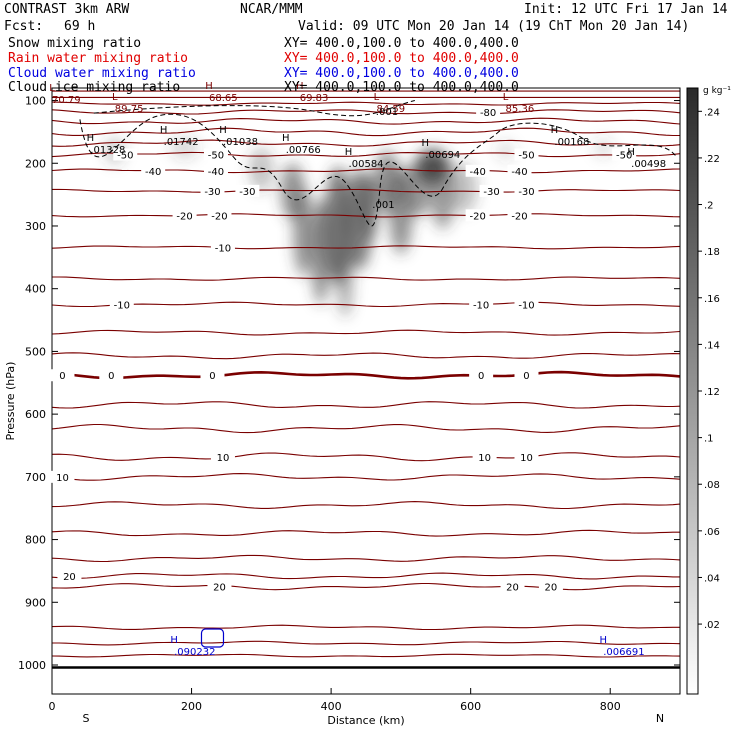 The image size is (740, 740). Describe the element at coordinates (692, 391) in the screenshot. I see `colorbar` at that location.